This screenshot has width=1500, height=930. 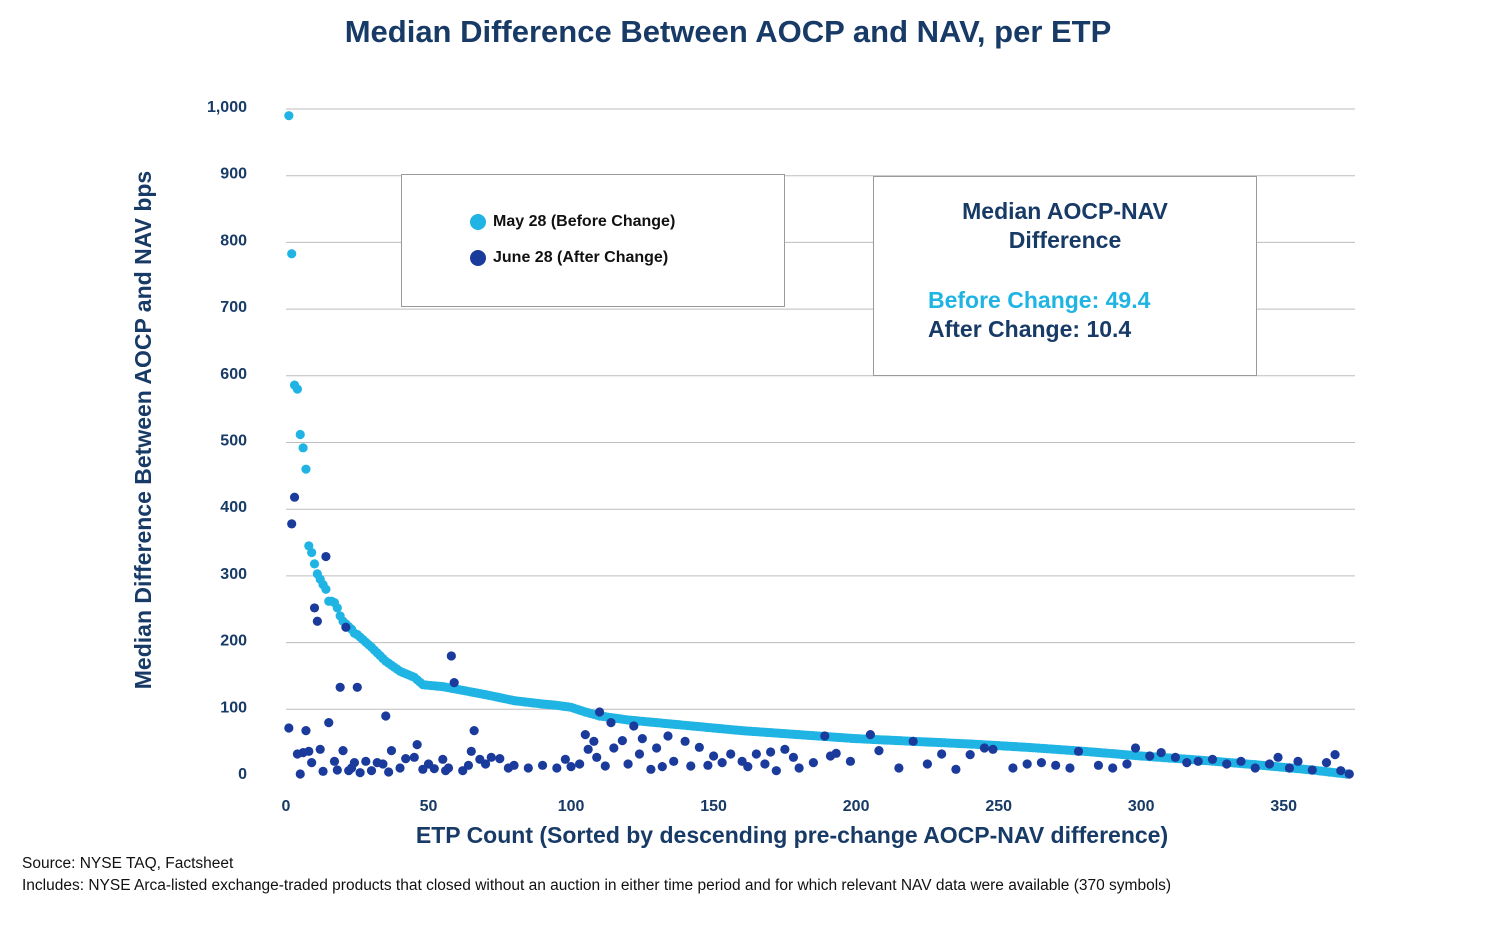 What do you see at coordinates (1030, 329) in the screenshot?
I see `after-change-median: After Change: 10.4` at bounding box center [1030, 329].